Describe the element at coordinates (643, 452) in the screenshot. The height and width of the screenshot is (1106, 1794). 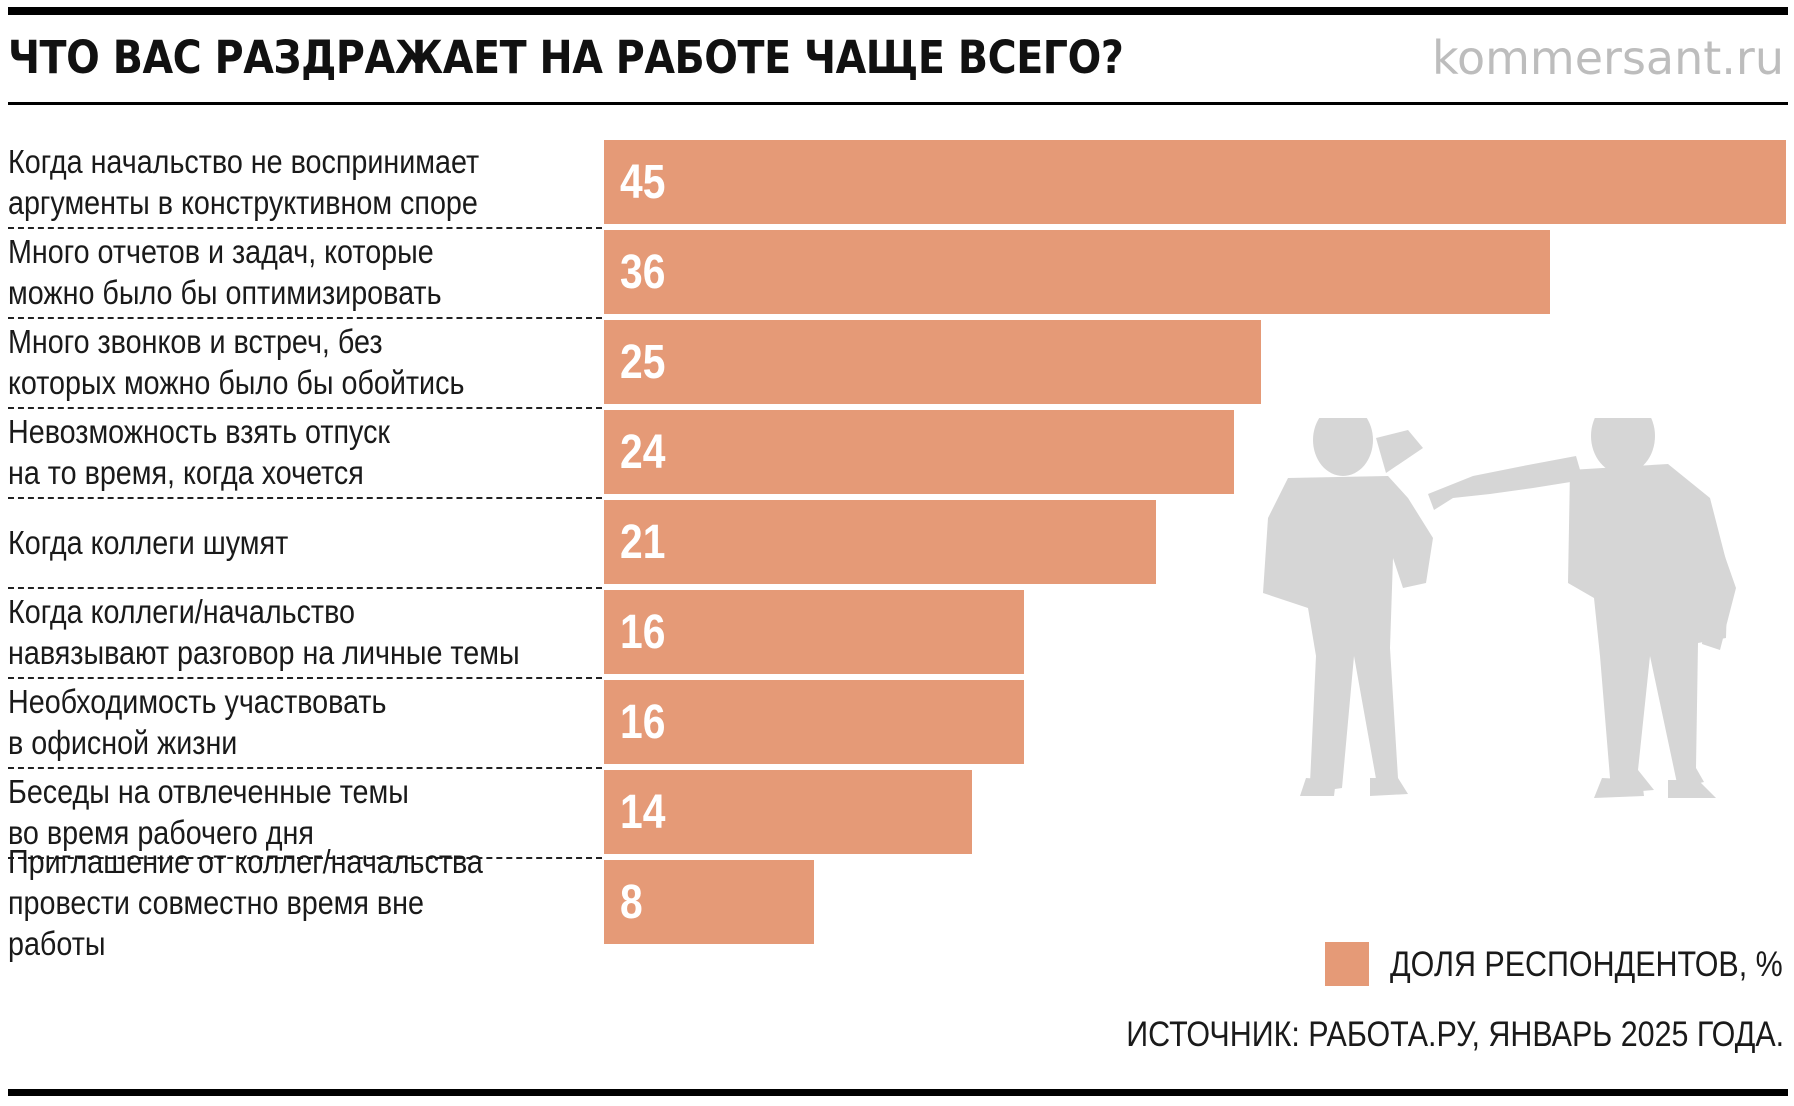
I see `bar-value-label: 24` at that location.